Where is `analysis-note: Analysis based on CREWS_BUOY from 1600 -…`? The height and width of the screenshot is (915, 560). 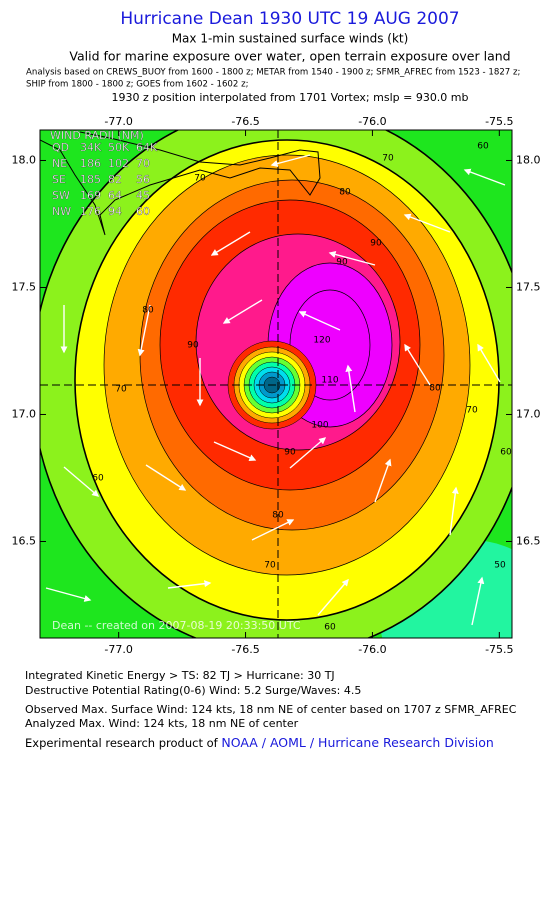
analysis-note: Analysis based on CREWS_BUOY from 1600 -… is located at coordinates (273, 73).